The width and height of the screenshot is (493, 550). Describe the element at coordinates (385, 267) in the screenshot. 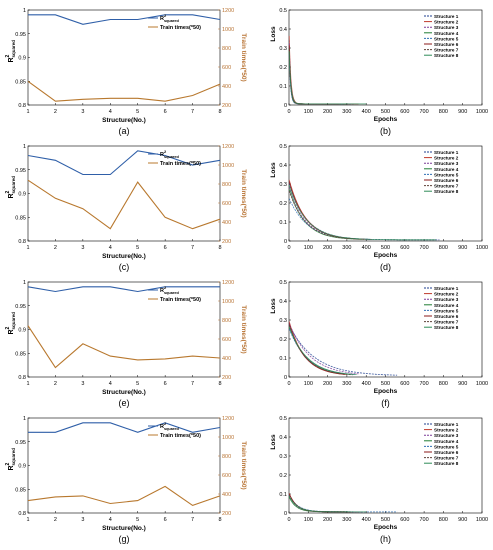

I see `panel-label: (d)` at that location.